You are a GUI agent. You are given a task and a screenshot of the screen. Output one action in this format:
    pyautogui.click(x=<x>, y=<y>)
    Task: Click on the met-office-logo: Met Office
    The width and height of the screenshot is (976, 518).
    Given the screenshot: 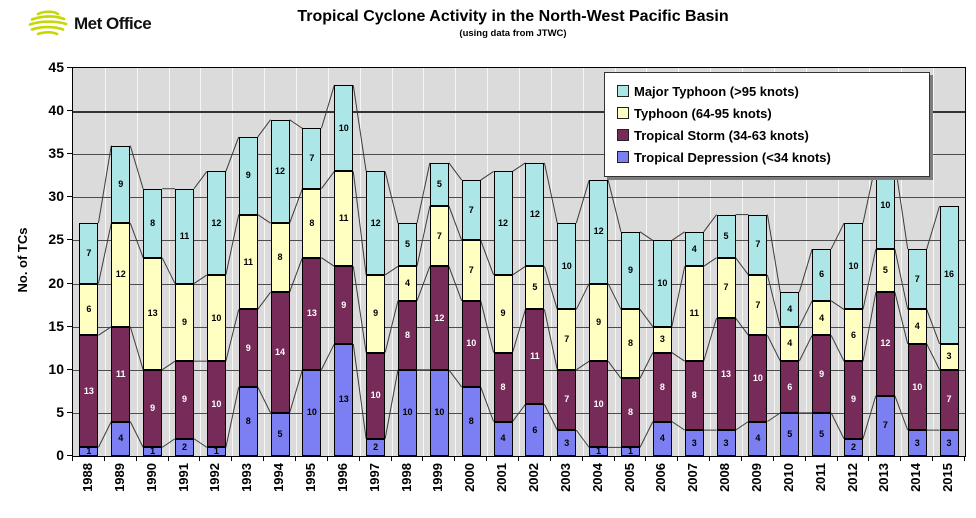 What is the action you would take?
    pyautogui.click(x=90, y=23)
    